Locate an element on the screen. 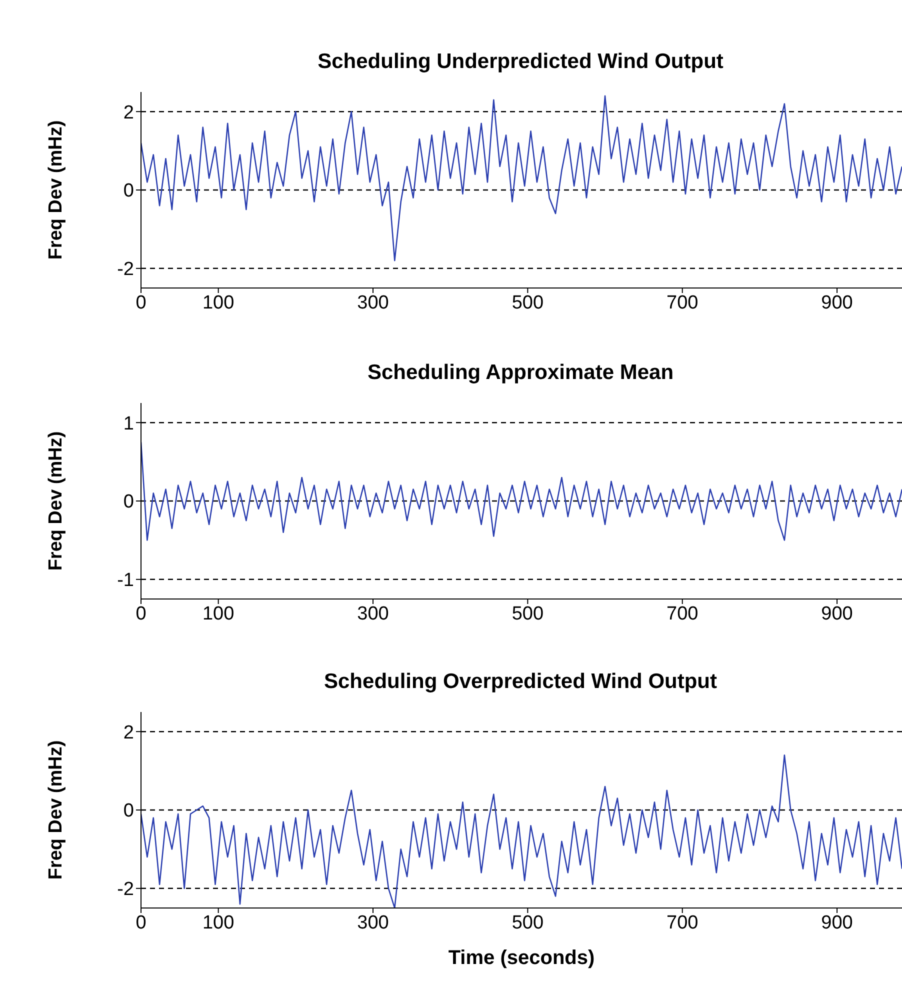  chart-title: Scheduling Overpredicted Wind Output is located at coordinates (520, 682).